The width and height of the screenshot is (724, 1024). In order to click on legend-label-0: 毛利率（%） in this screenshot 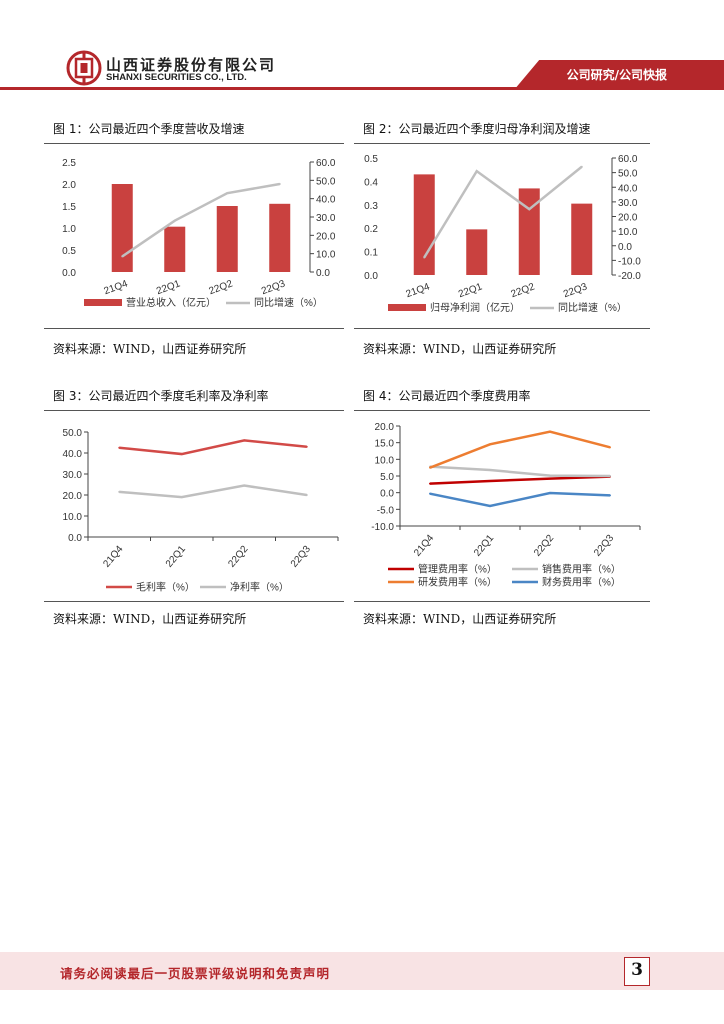, I will do `click(165, 587)`.